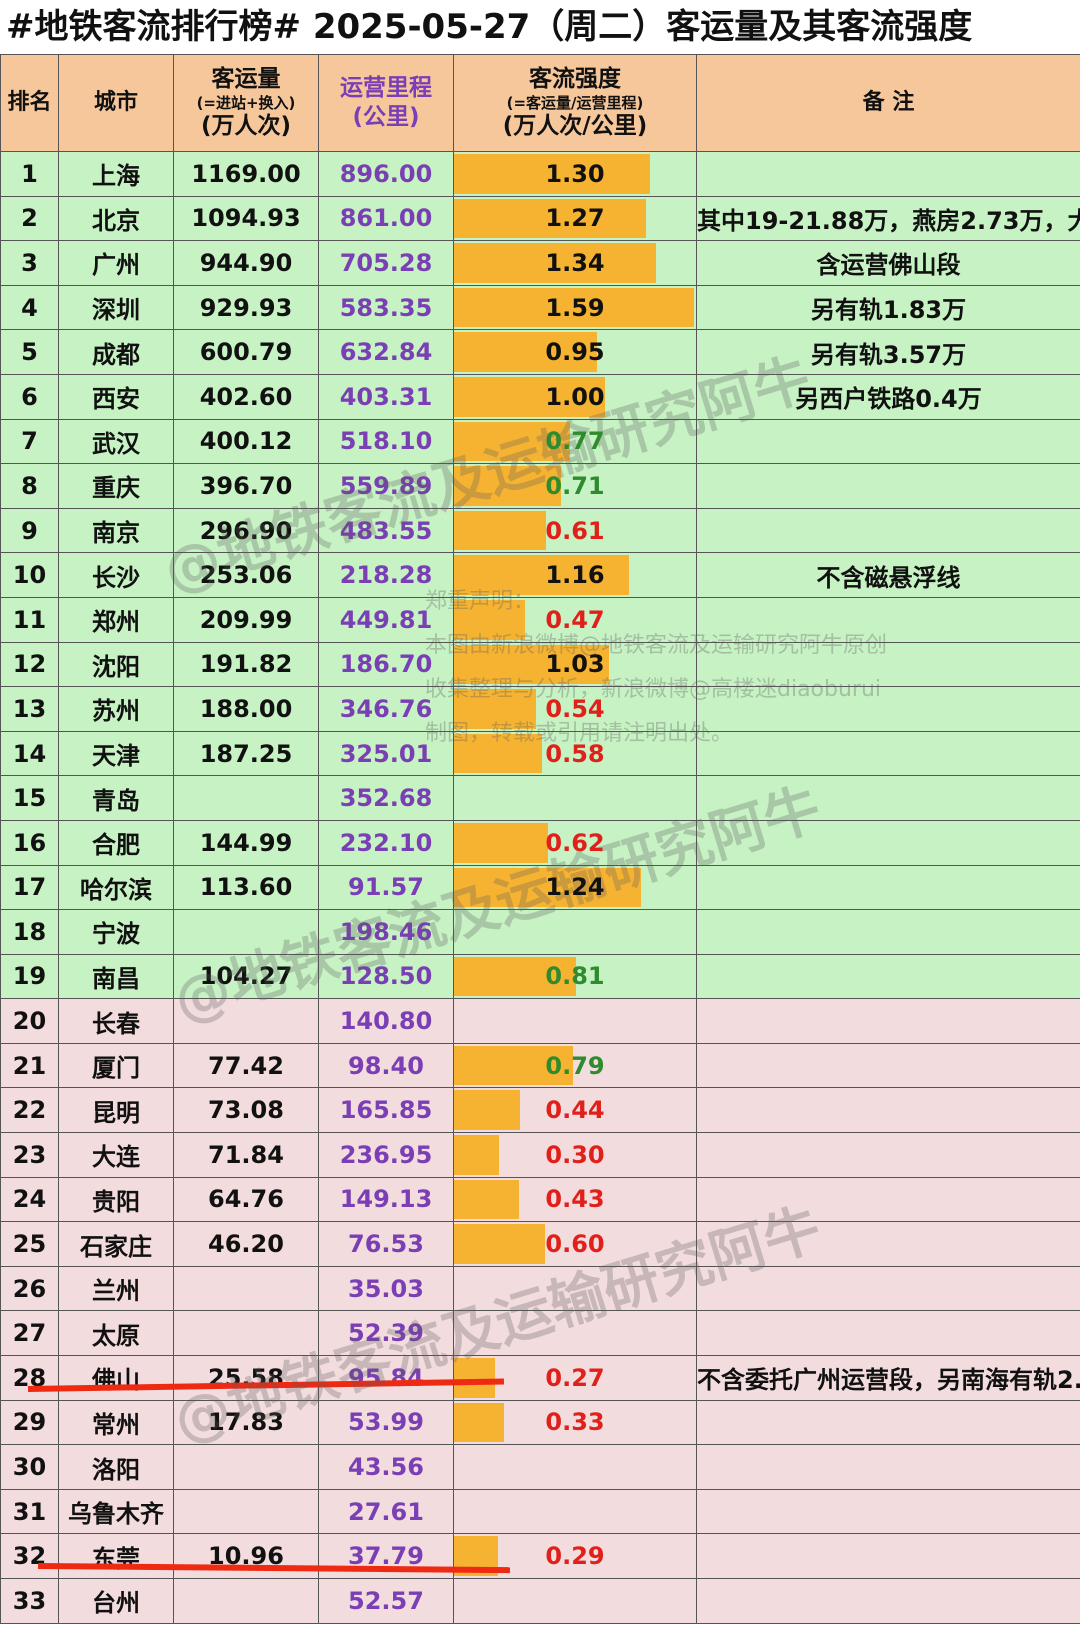 This screenshot has width=1080, height=1633. I want to click on city-cell: 苏州, so click(116, 709).